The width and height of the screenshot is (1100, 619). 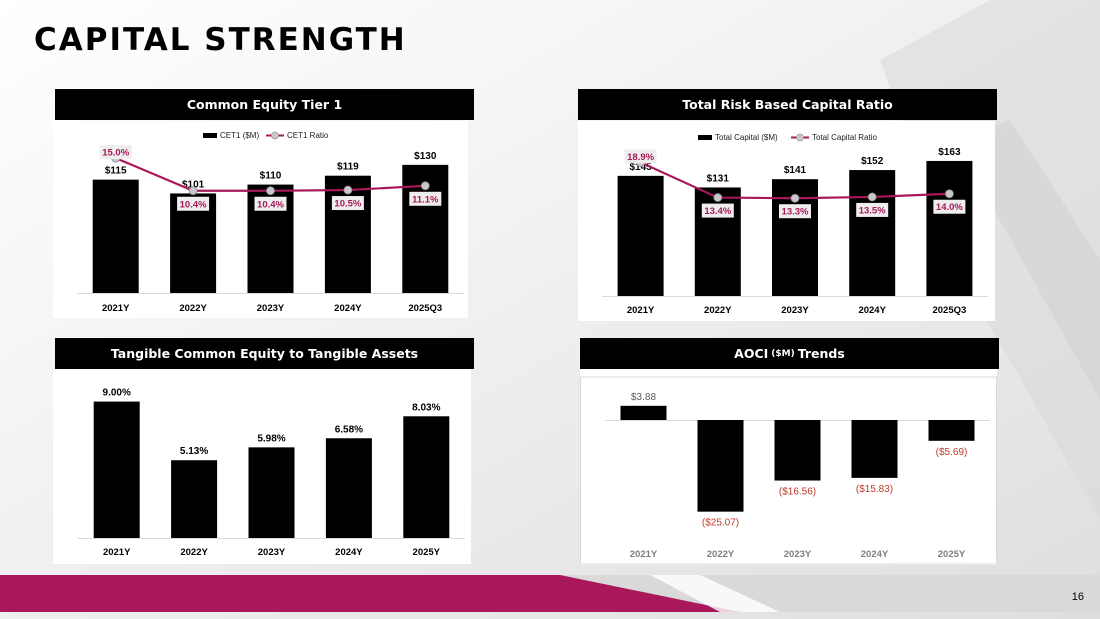 What do you see at coordinates (872, 310) in the screenshot?
I see `trbc-category-label: 2024Y` at bounding box center [872, 310].